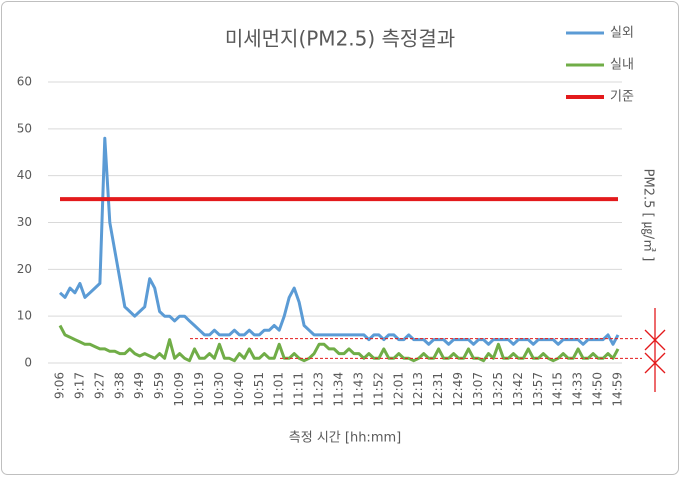  I want to click on series-line, so click(339, 343).